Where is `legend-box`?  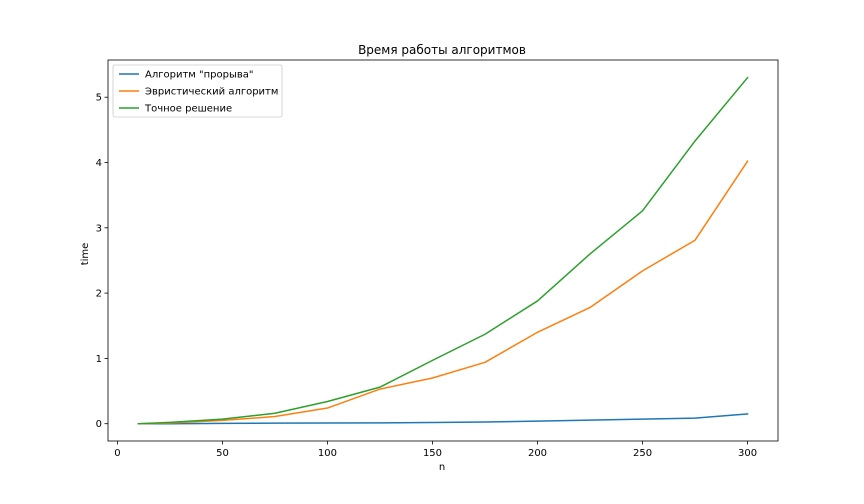
legend-box is located at coordinates (197, 91).